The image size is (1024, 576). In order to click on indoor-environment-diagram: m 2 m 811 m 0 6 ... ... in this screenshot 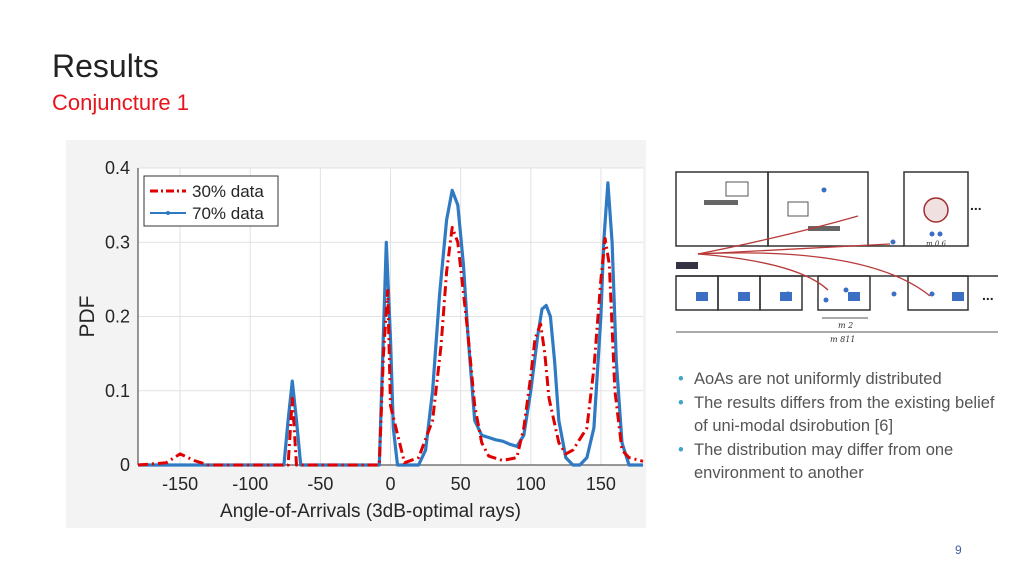, I will do `click(836, 257)`.